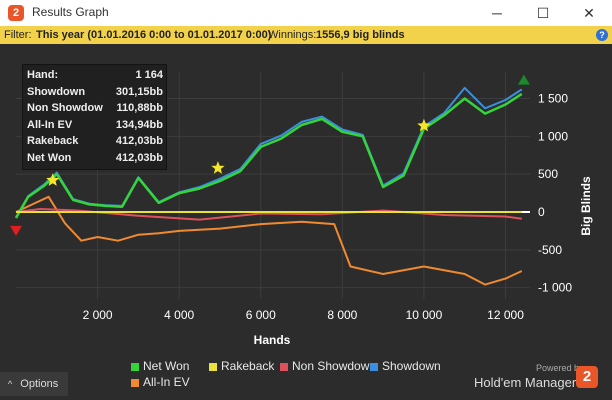 This screenshot has height=400, width=612. What do you see at coordinates (10, 384) in the screenshot?
I see `chevron-up-icon: ^` at bounding box center [10, 384].